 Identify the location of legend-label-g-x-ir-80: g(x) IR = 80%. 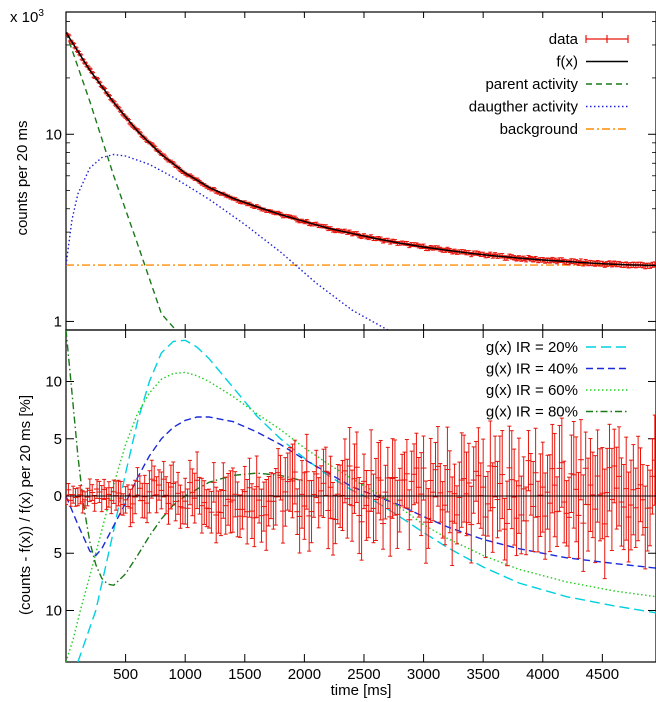
(532, 412).